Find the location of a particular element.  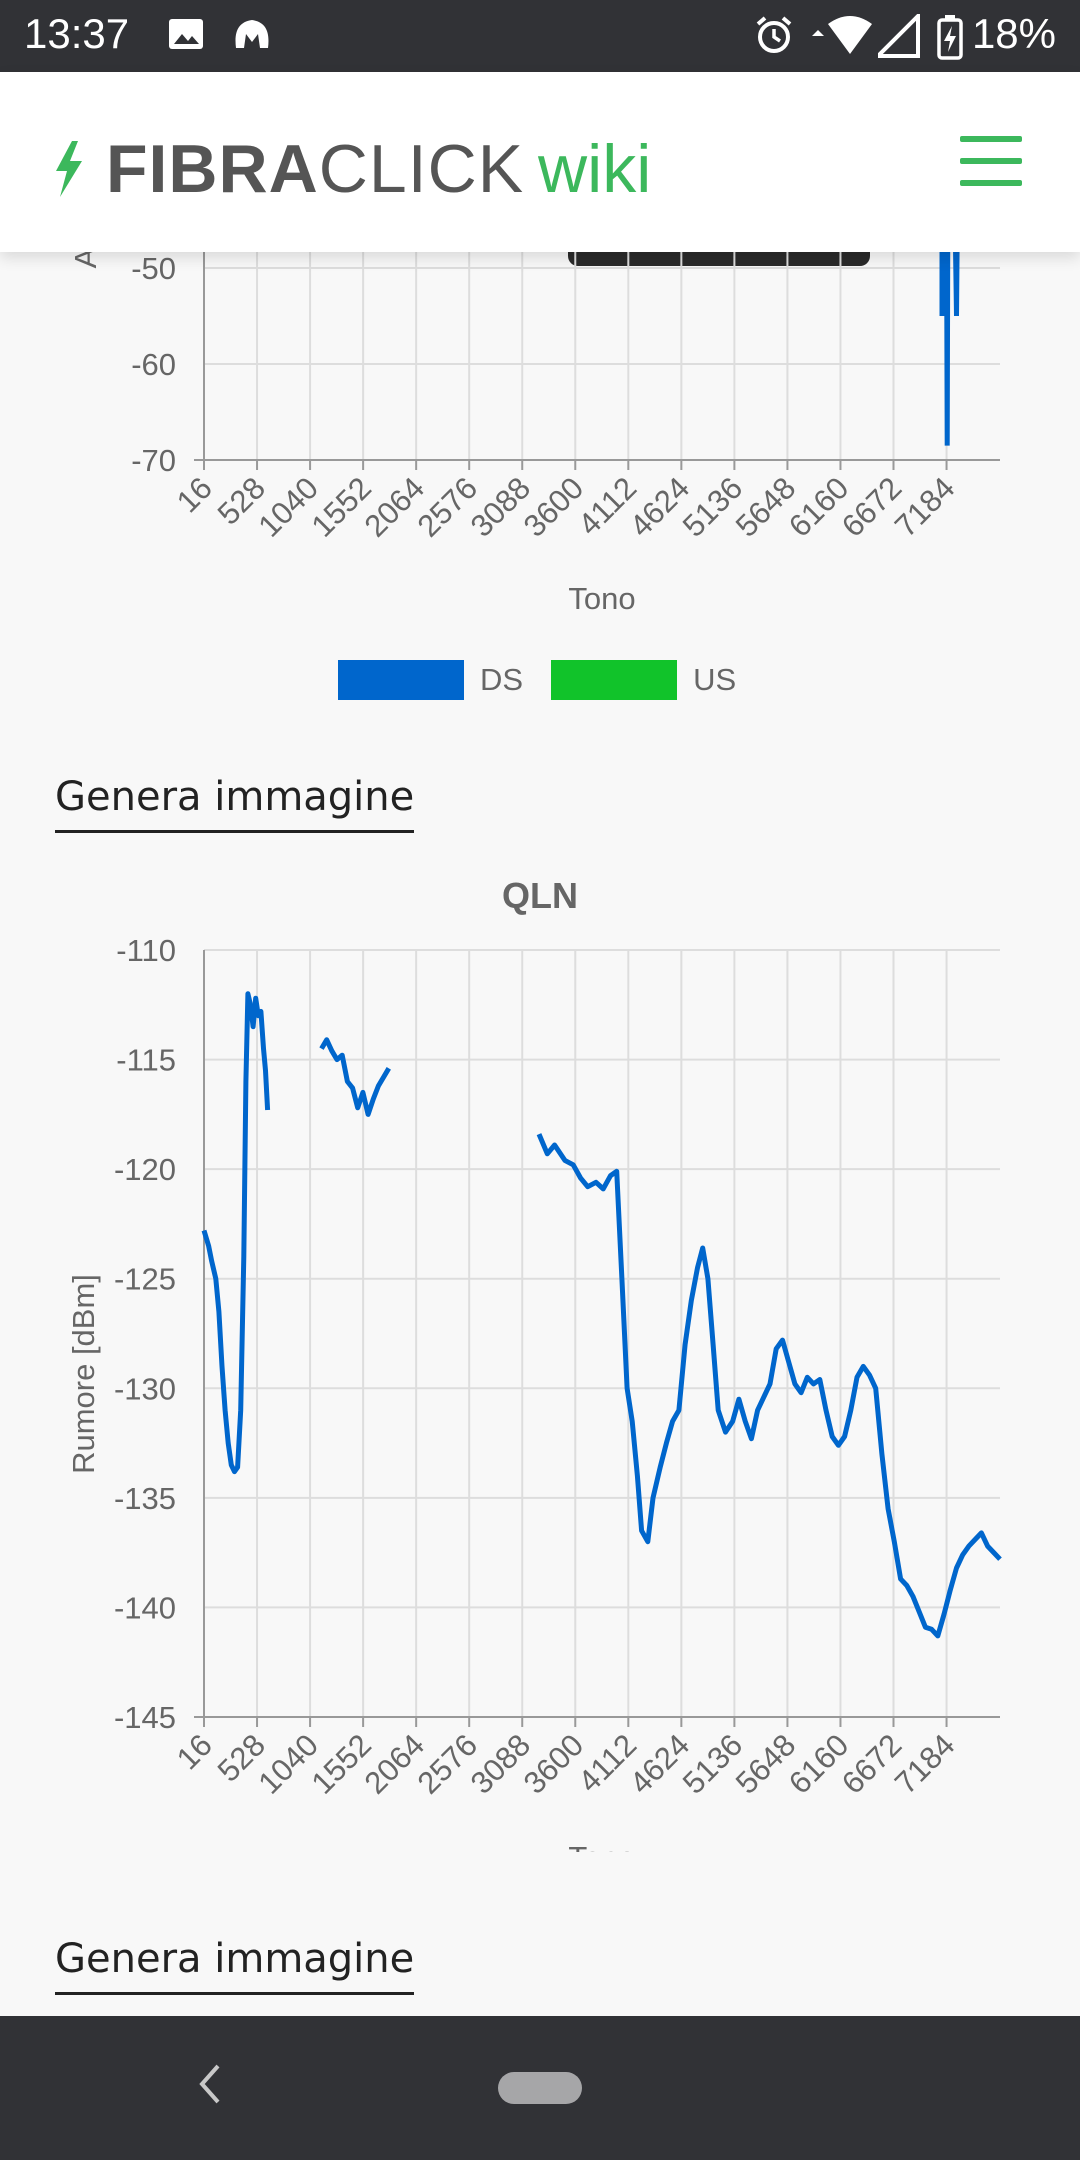

att-x-tick-label: 1040 is located at coordinates (289, 507).